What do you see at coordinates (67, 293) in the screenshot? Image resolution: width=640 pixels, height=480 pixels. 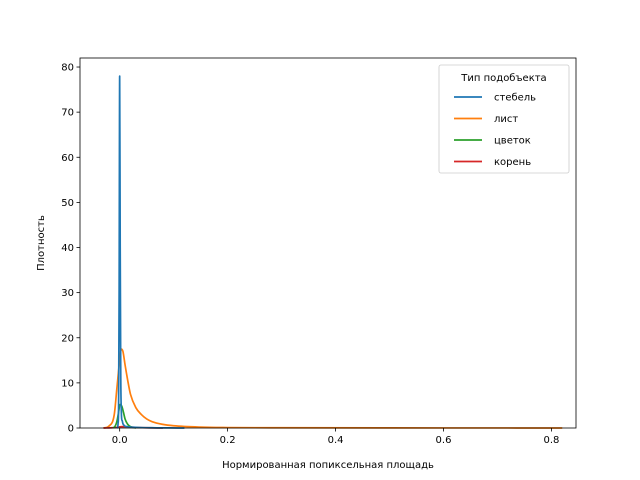 I see `y-tick-label: 30` at bounding box center [67, 293].